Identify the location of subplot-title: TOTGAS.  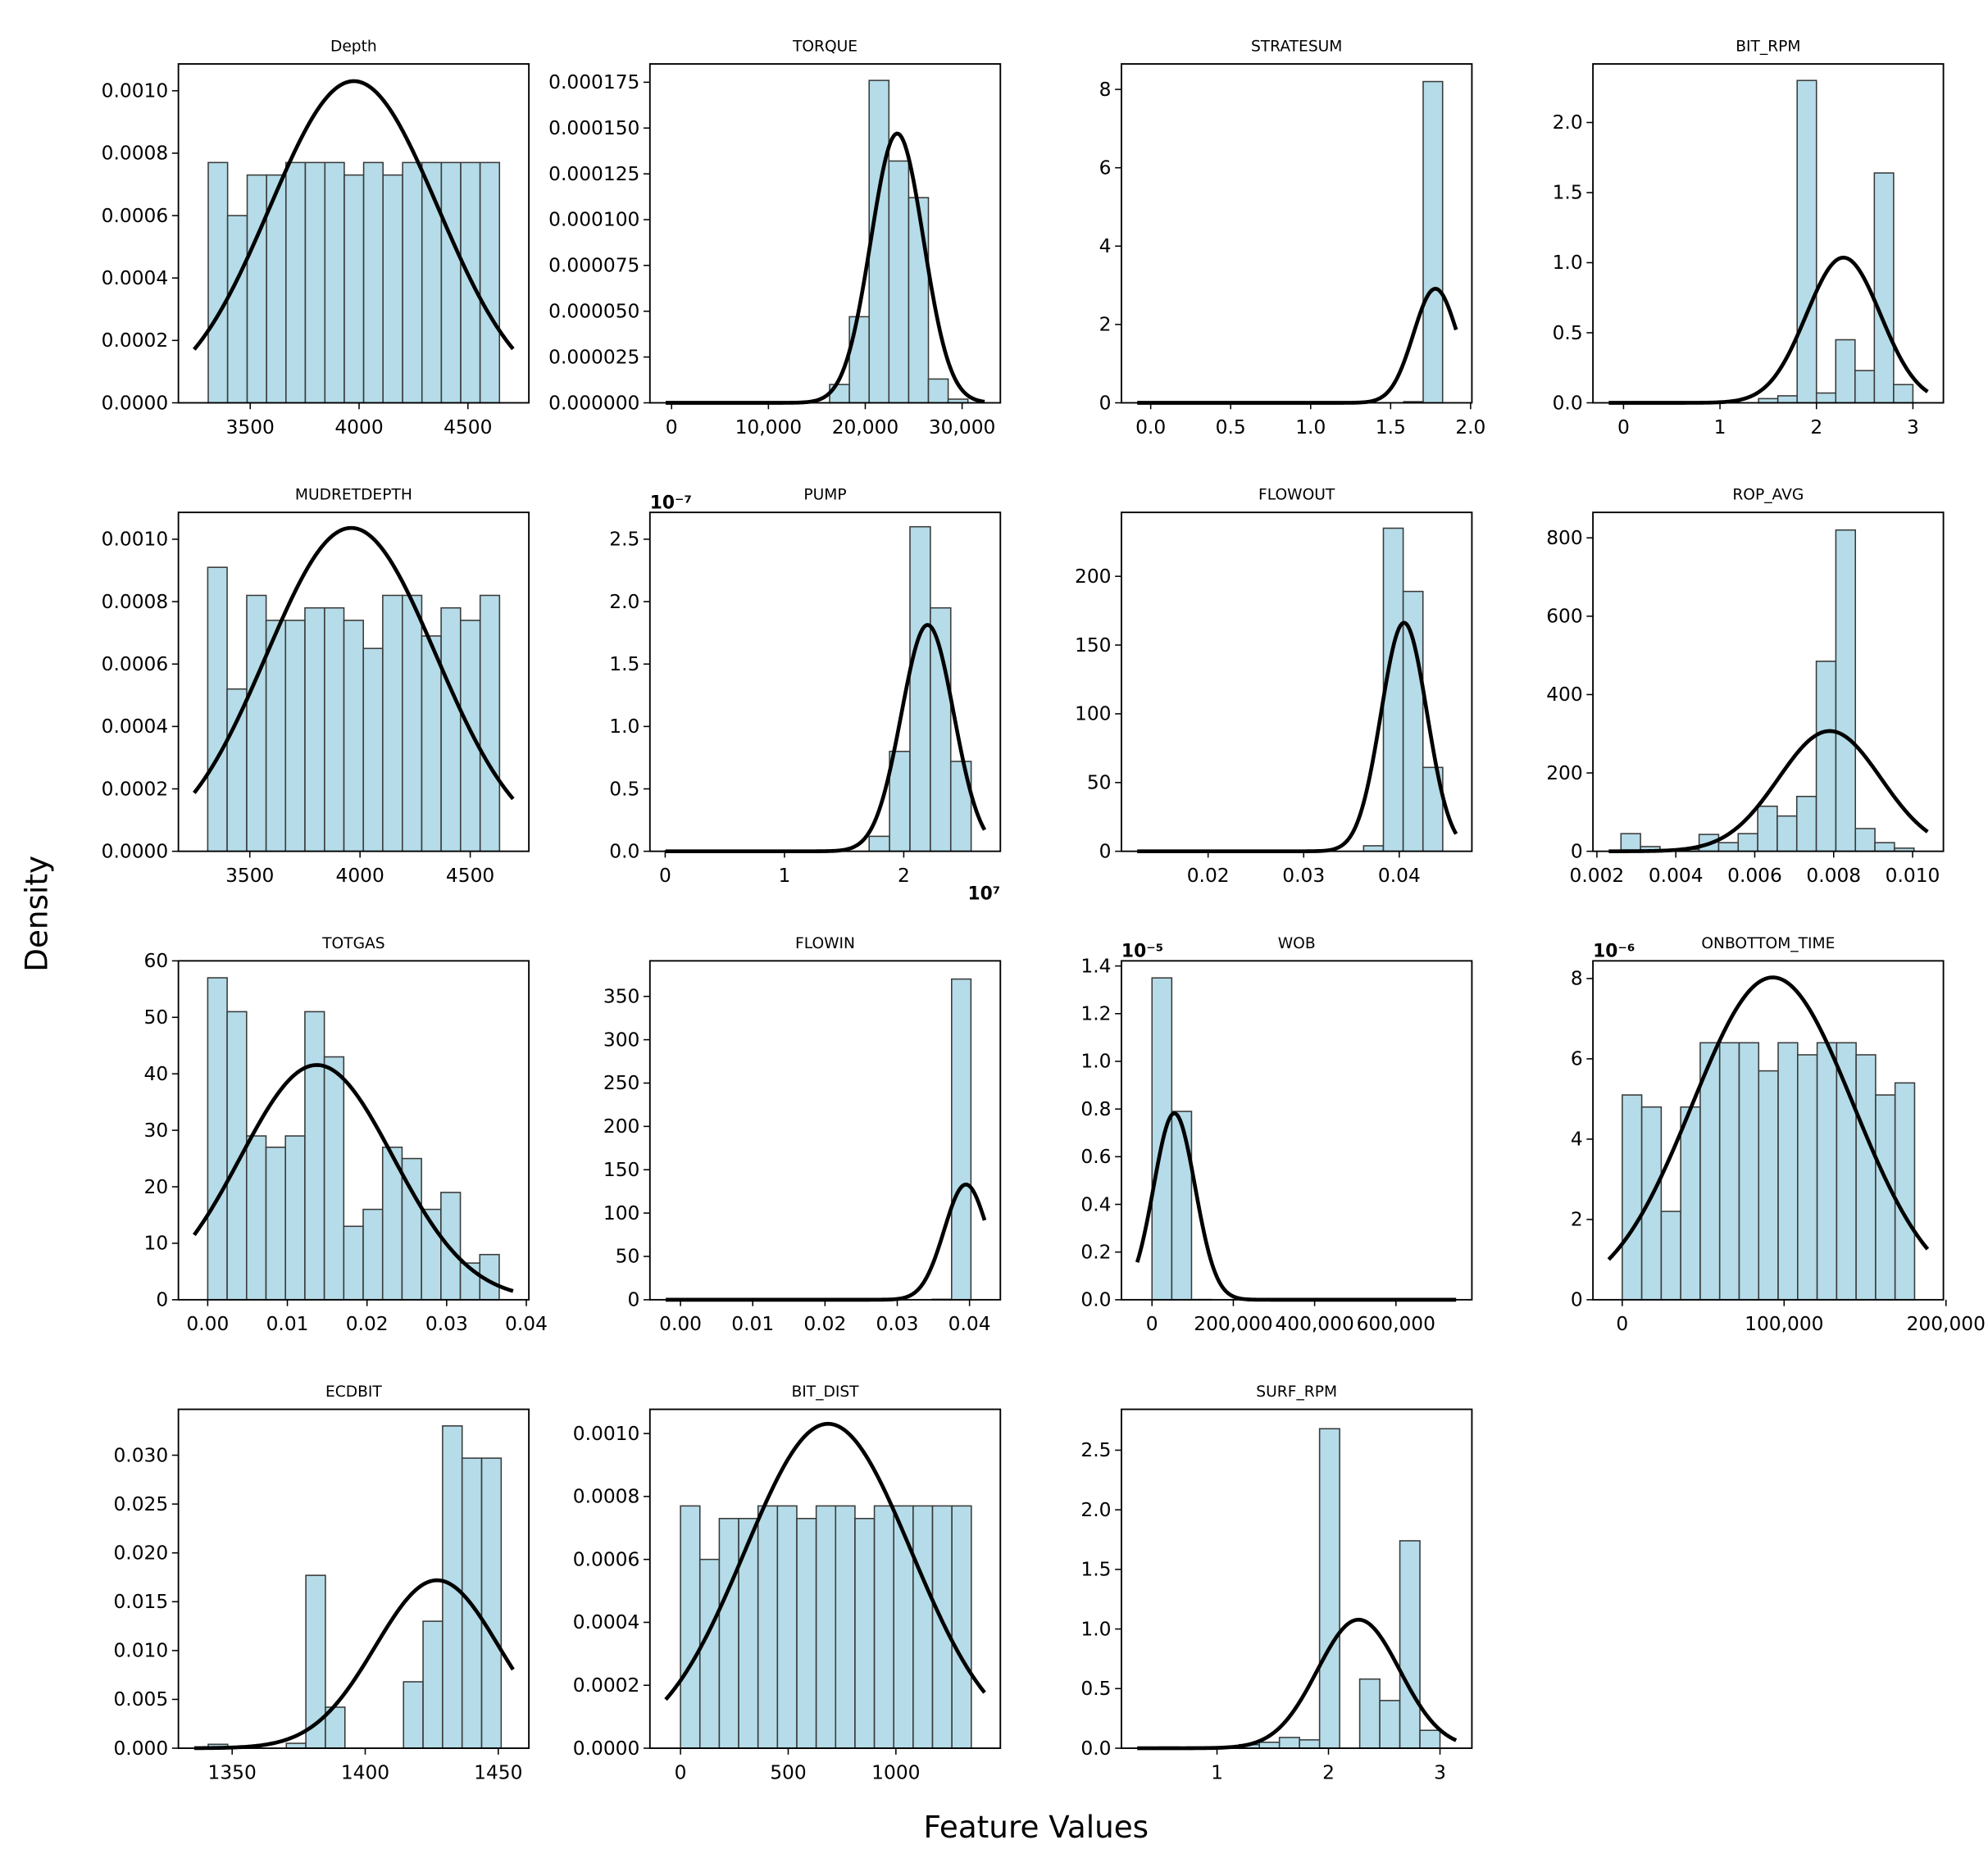
(352, 943).